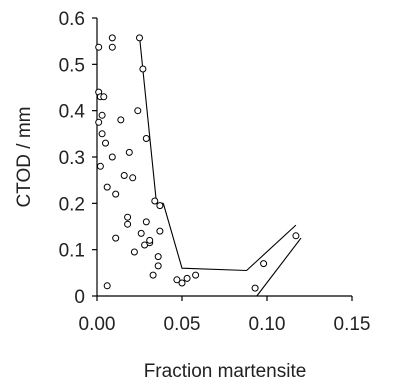  What do you see at coordinates (72, 19) in the screenshot?
I see `y-tick-label: 0.6` at bounding box center [72, 19].